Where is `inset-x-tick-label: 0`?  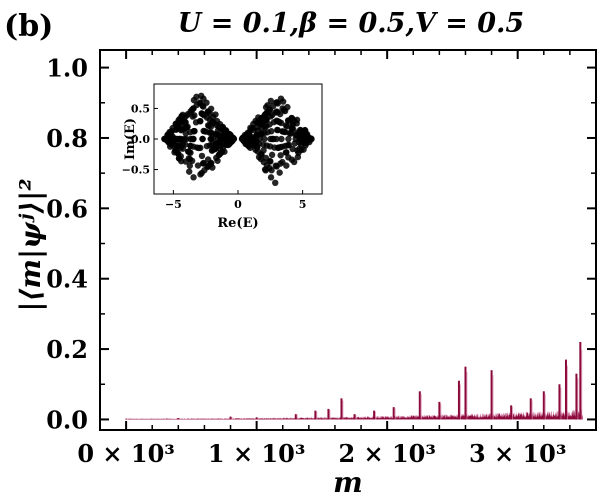 inset-x-tick-label: 0 is located at coordinates (238, 204).